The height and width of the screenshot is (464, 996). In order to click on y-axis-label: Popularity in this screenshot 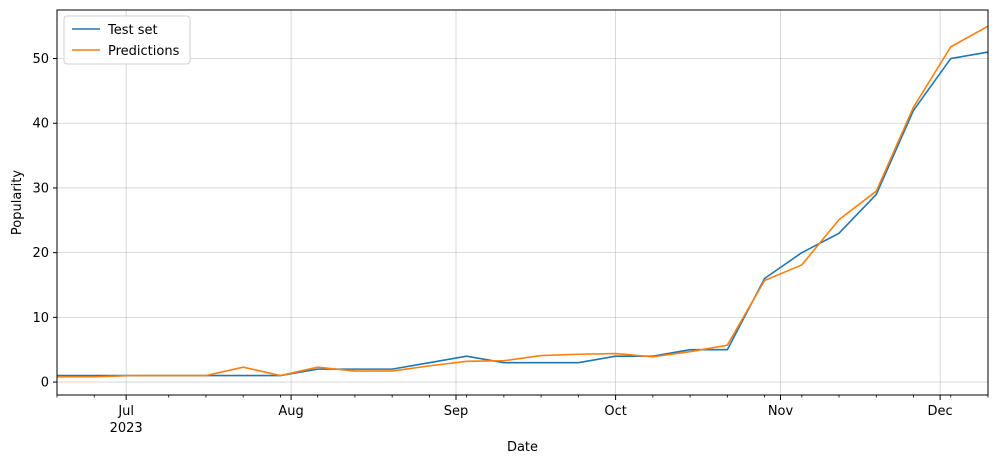, I will do `click(17, 202)`.